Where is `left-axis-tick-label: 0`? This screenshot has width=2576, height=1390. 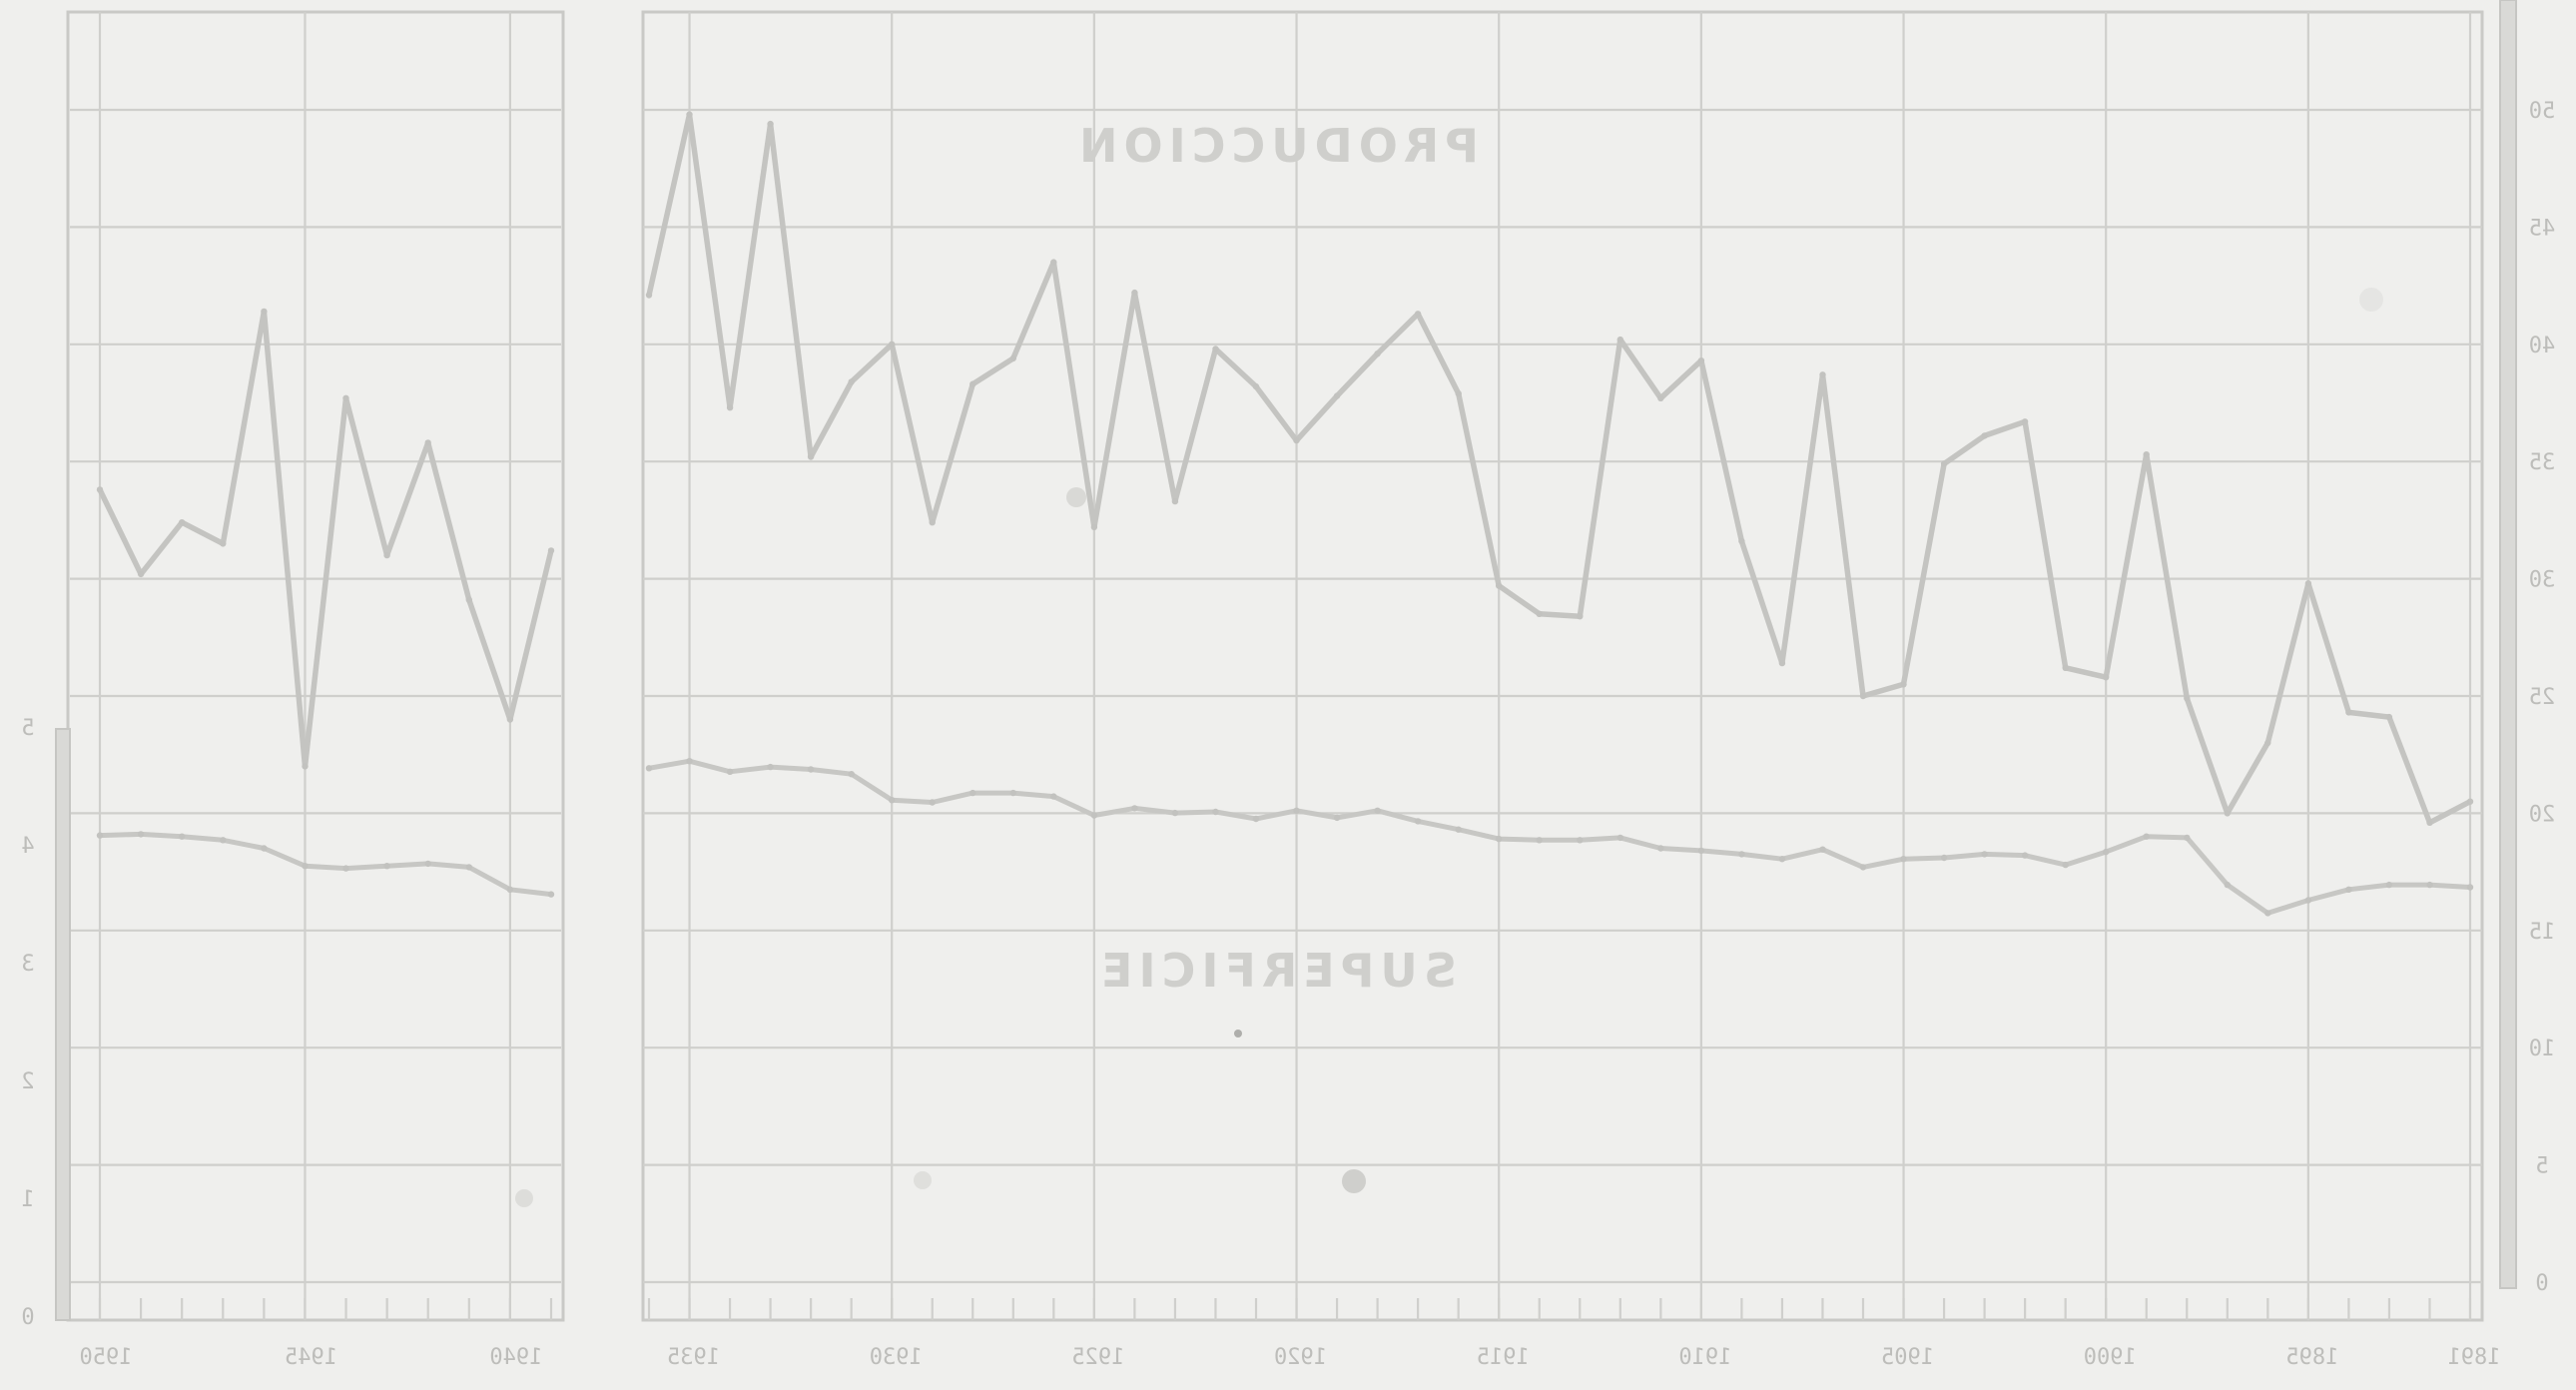 left-axis-tick-label: 0 is located at coordinates (27, 1317).